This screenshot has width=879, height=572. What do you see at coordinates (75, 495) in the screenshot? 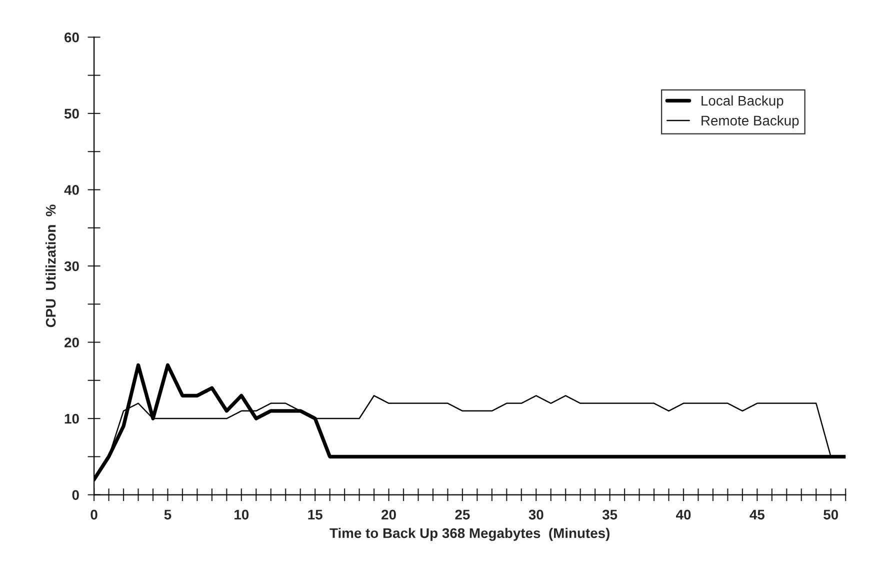
I see `y-tick-label: 0` at bounding box center [75, 495].